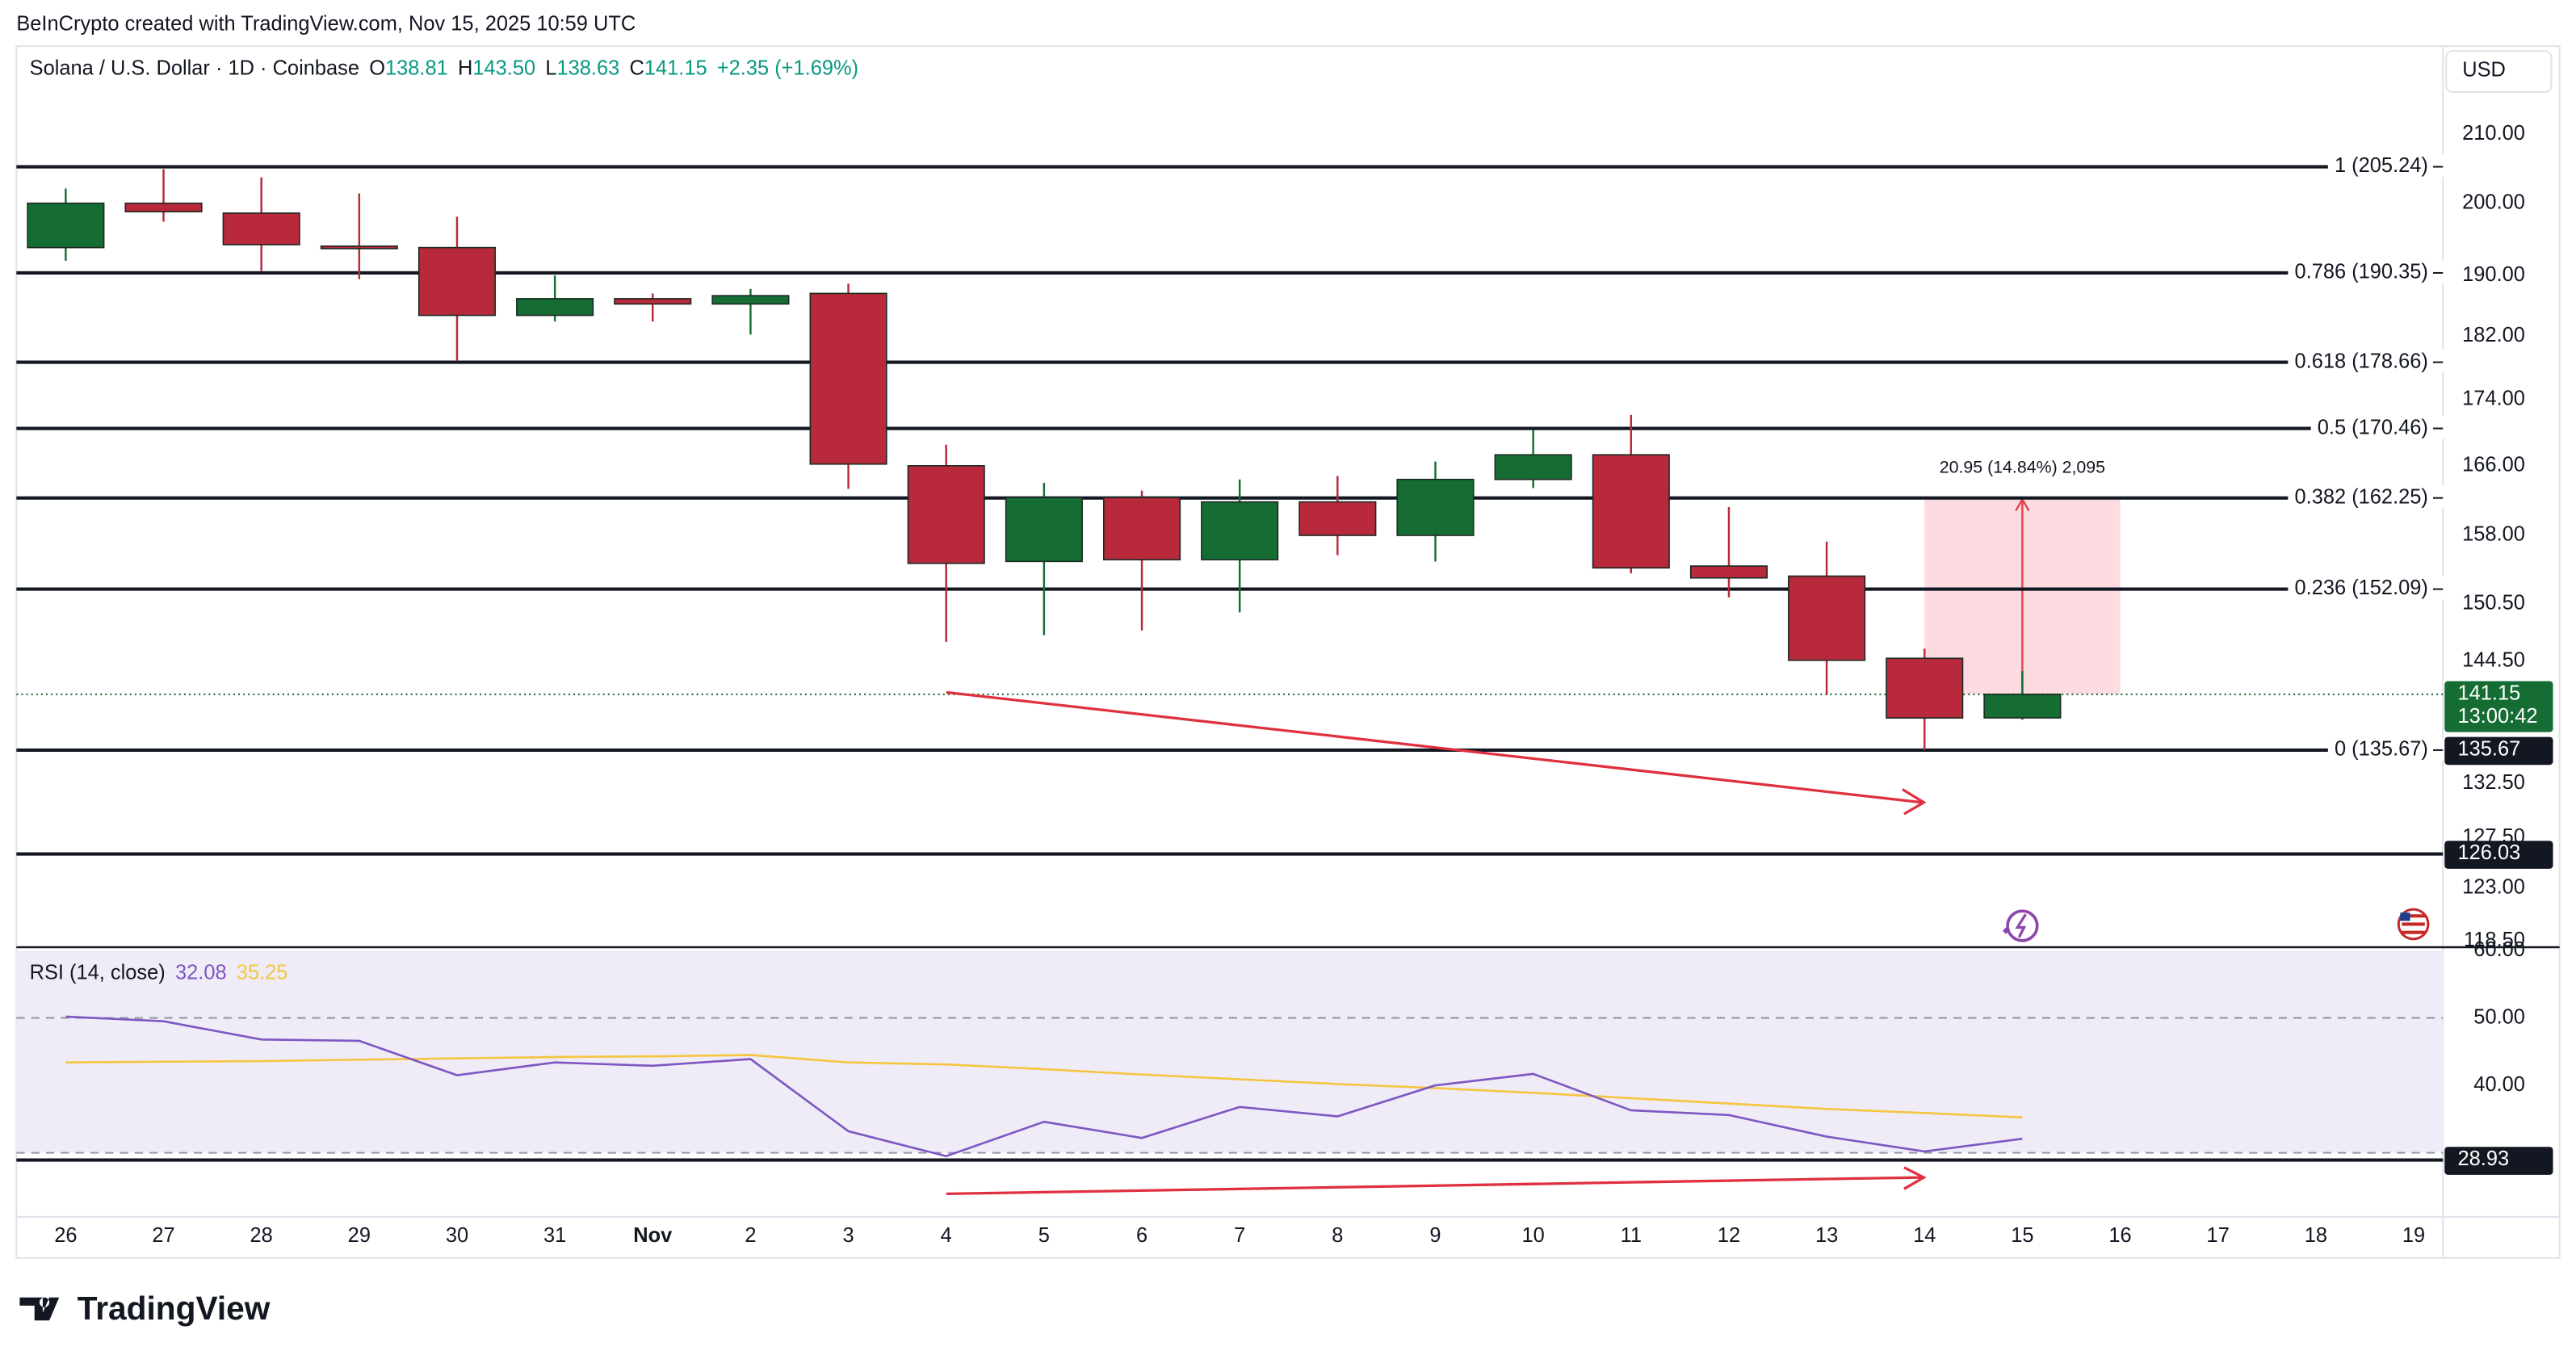 The image size is (2576, 1355). Describe the element at coordinates (174, 1308) in the screenshot. I see `logo-text: TradingView` at that location.